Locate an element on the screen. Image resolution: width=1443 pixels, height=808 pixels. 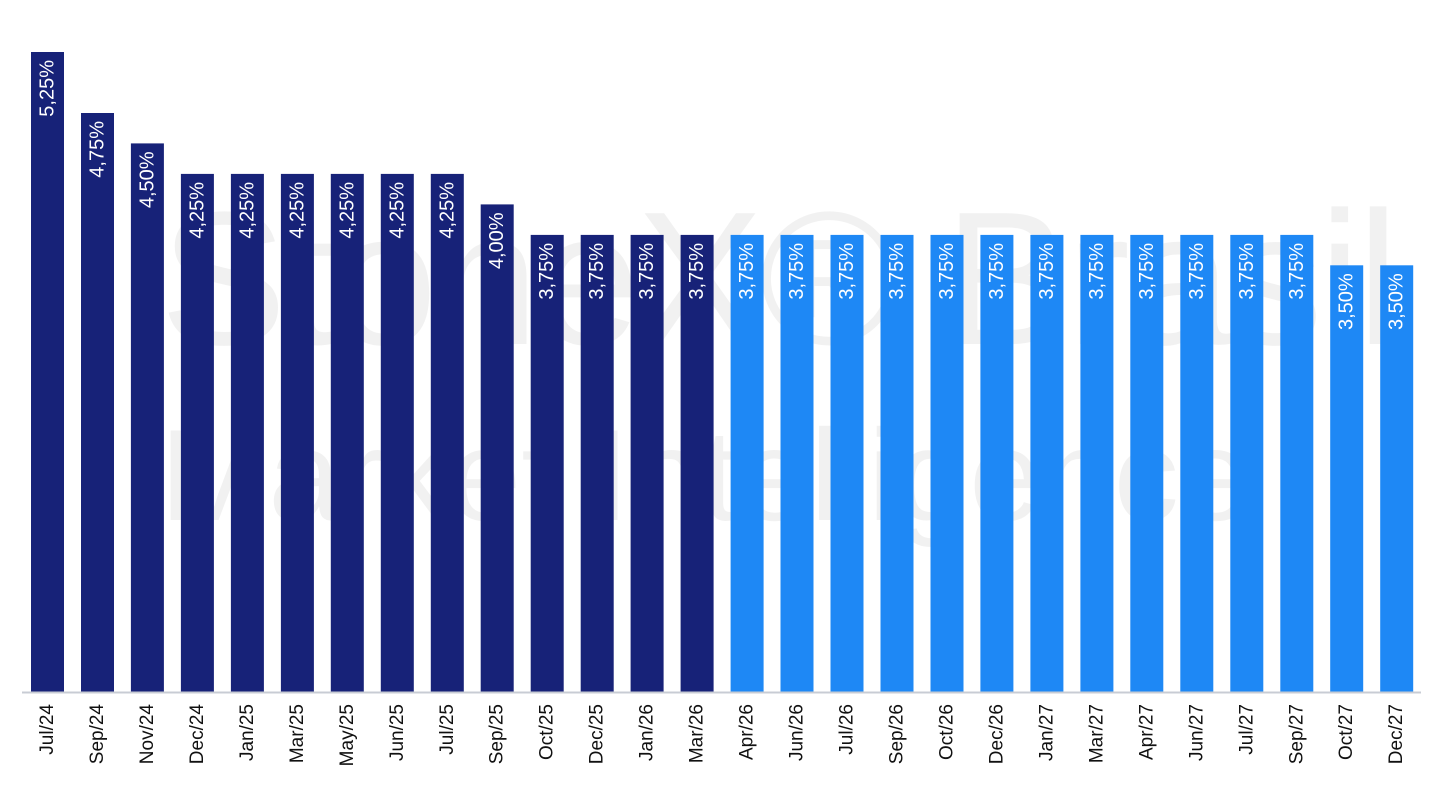
x-tick-label: Nov/24 is located at coordinates (147, 734).